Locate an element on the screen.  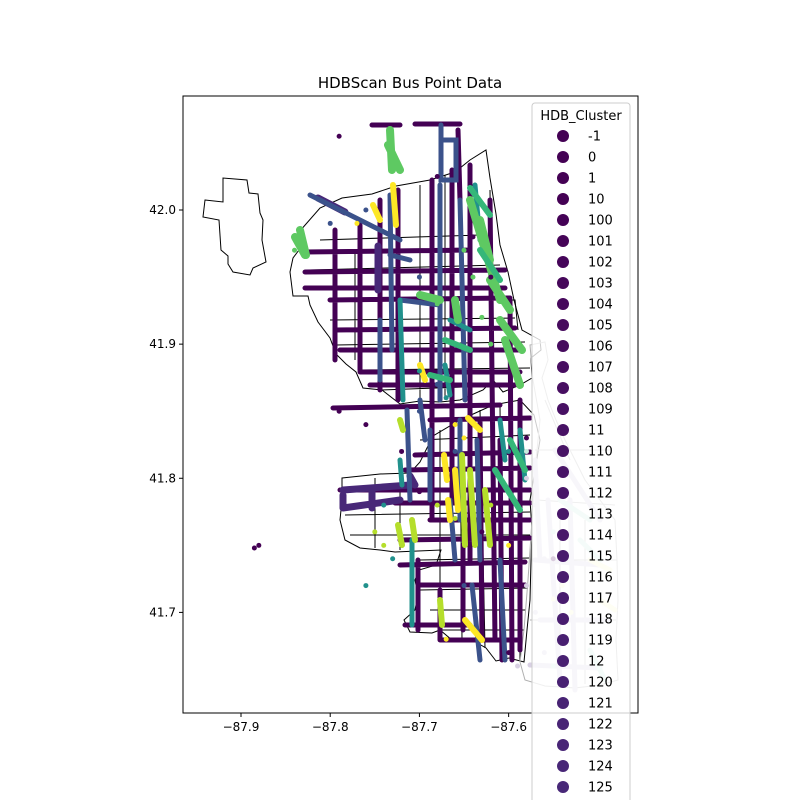
legend-label: 100 is located at coordinates (600, 221).